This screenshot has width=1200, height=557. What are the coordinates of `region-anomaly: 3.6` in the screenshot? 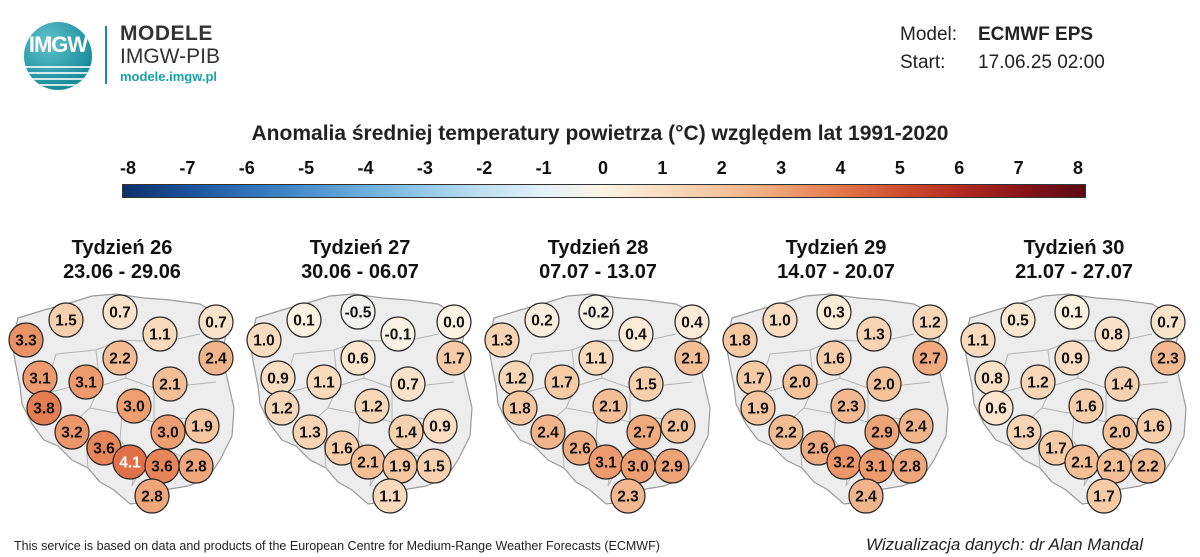 It's located at (162, 466).